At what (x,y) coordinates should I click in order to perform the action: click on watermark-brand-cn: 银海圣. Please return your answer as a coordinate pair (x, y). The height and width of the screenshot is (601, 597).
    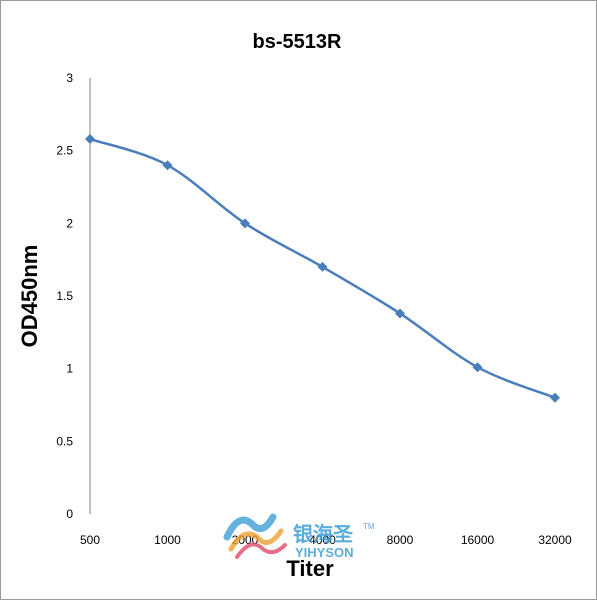
    Looking at the image, I should click on (323, 534).